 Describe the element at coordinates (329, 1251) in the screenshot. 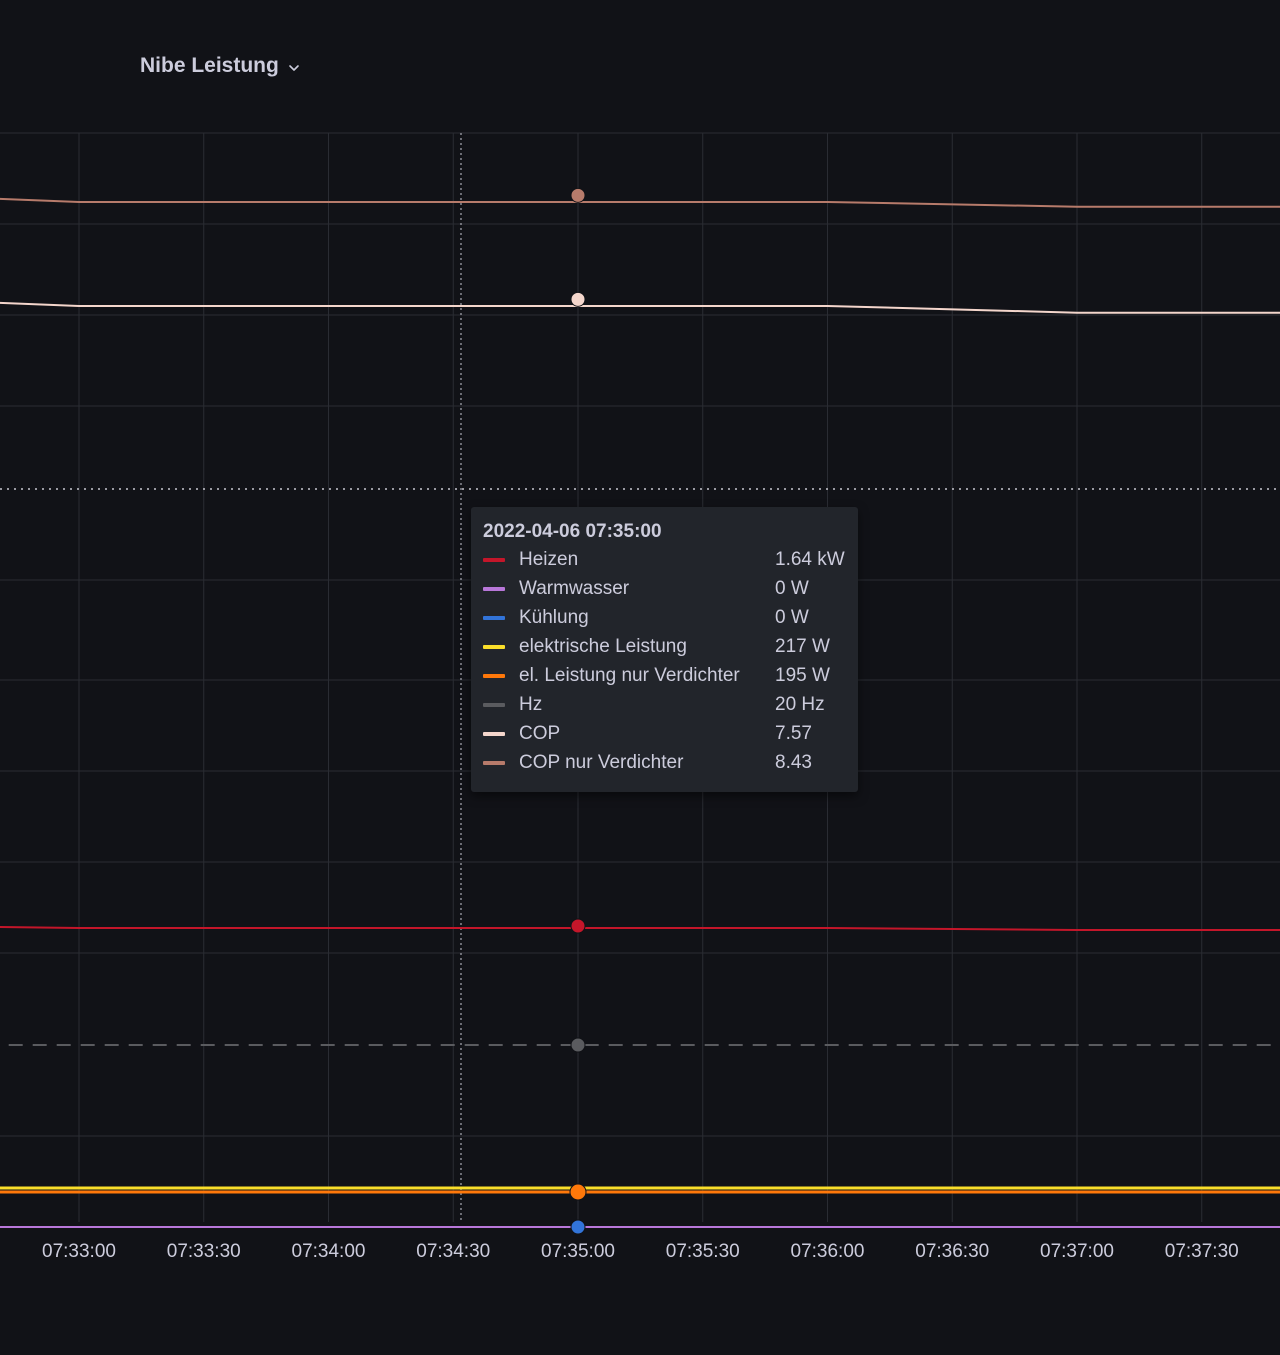

I see `x-tick-label: 07:34:00` at that location.